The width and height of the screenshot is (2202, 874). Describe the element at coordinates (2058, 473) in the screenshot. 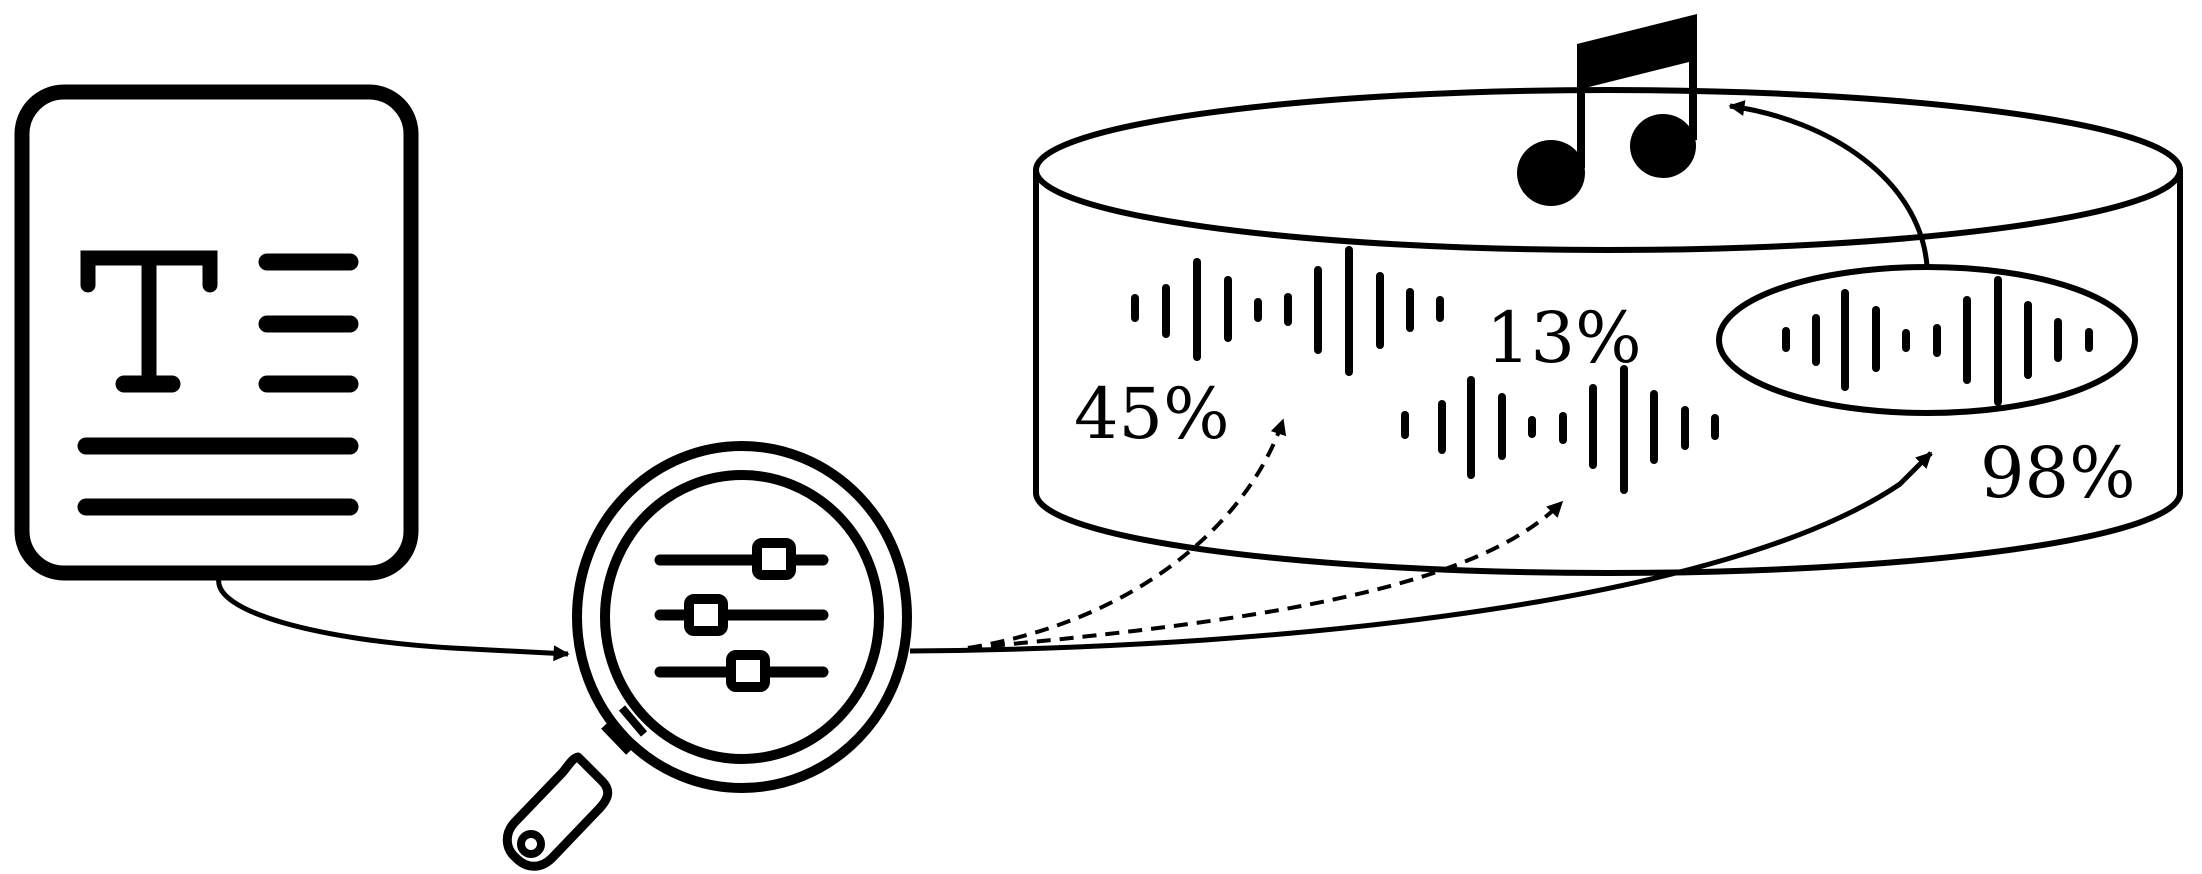

I see `score-label-right: 98%` at that location.